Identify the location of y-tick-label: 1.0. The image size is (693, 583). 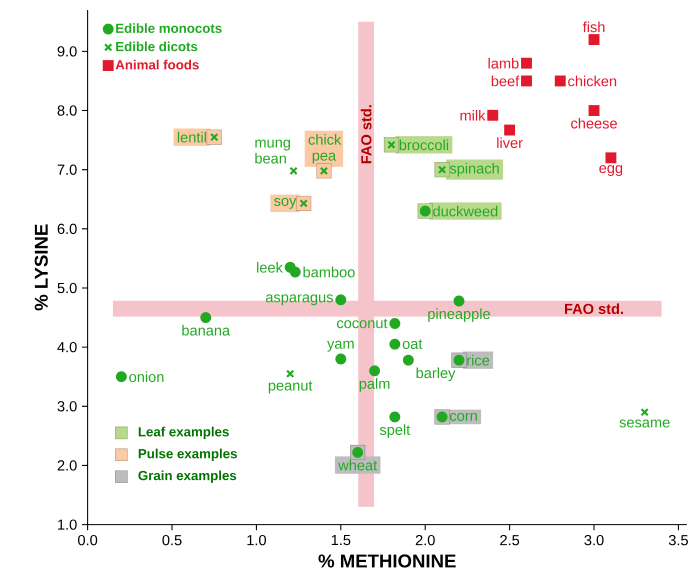
(67, 524).